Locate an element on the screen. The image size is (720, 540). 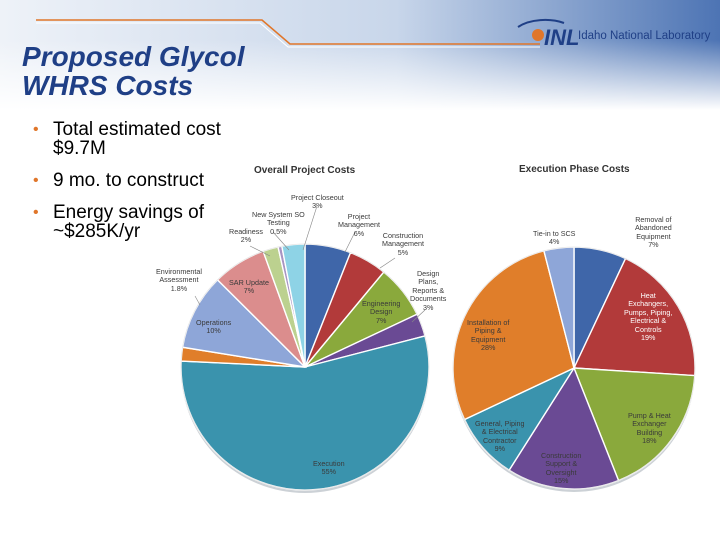
label-installation-piping: Installation of Piping & Equipment 28% is located at coordinates (488, 335).